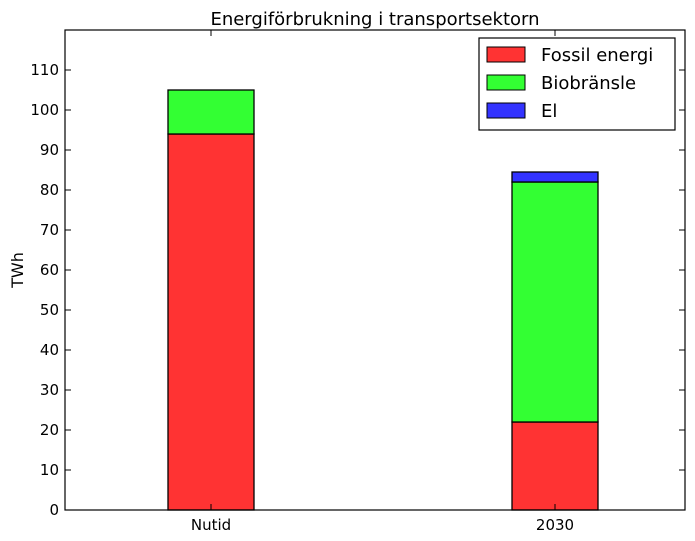 The width and height of the screenshot is (695, 541). I want to click on y-tick-label: 70, so click(49, 230).